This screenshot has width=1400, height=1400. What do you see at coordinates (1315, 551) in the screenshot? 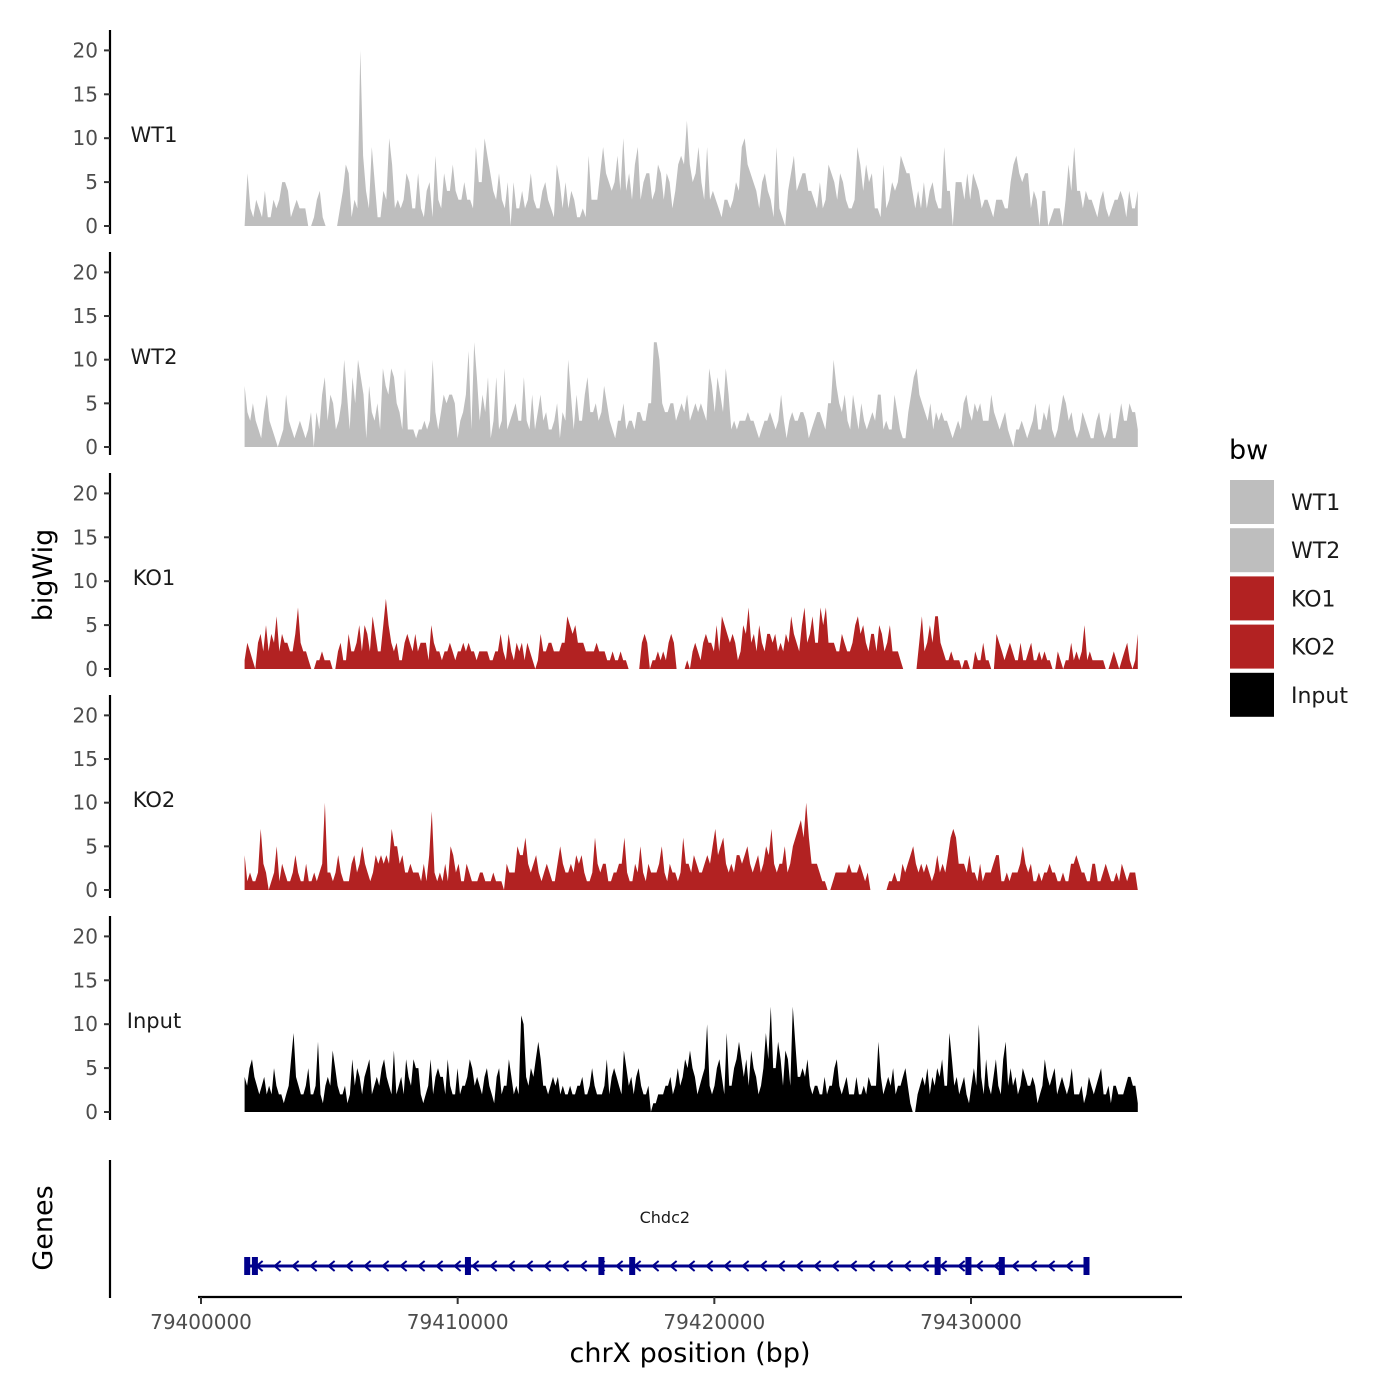
I see `legend-label: WT2` at bounding box center [1315, 551].